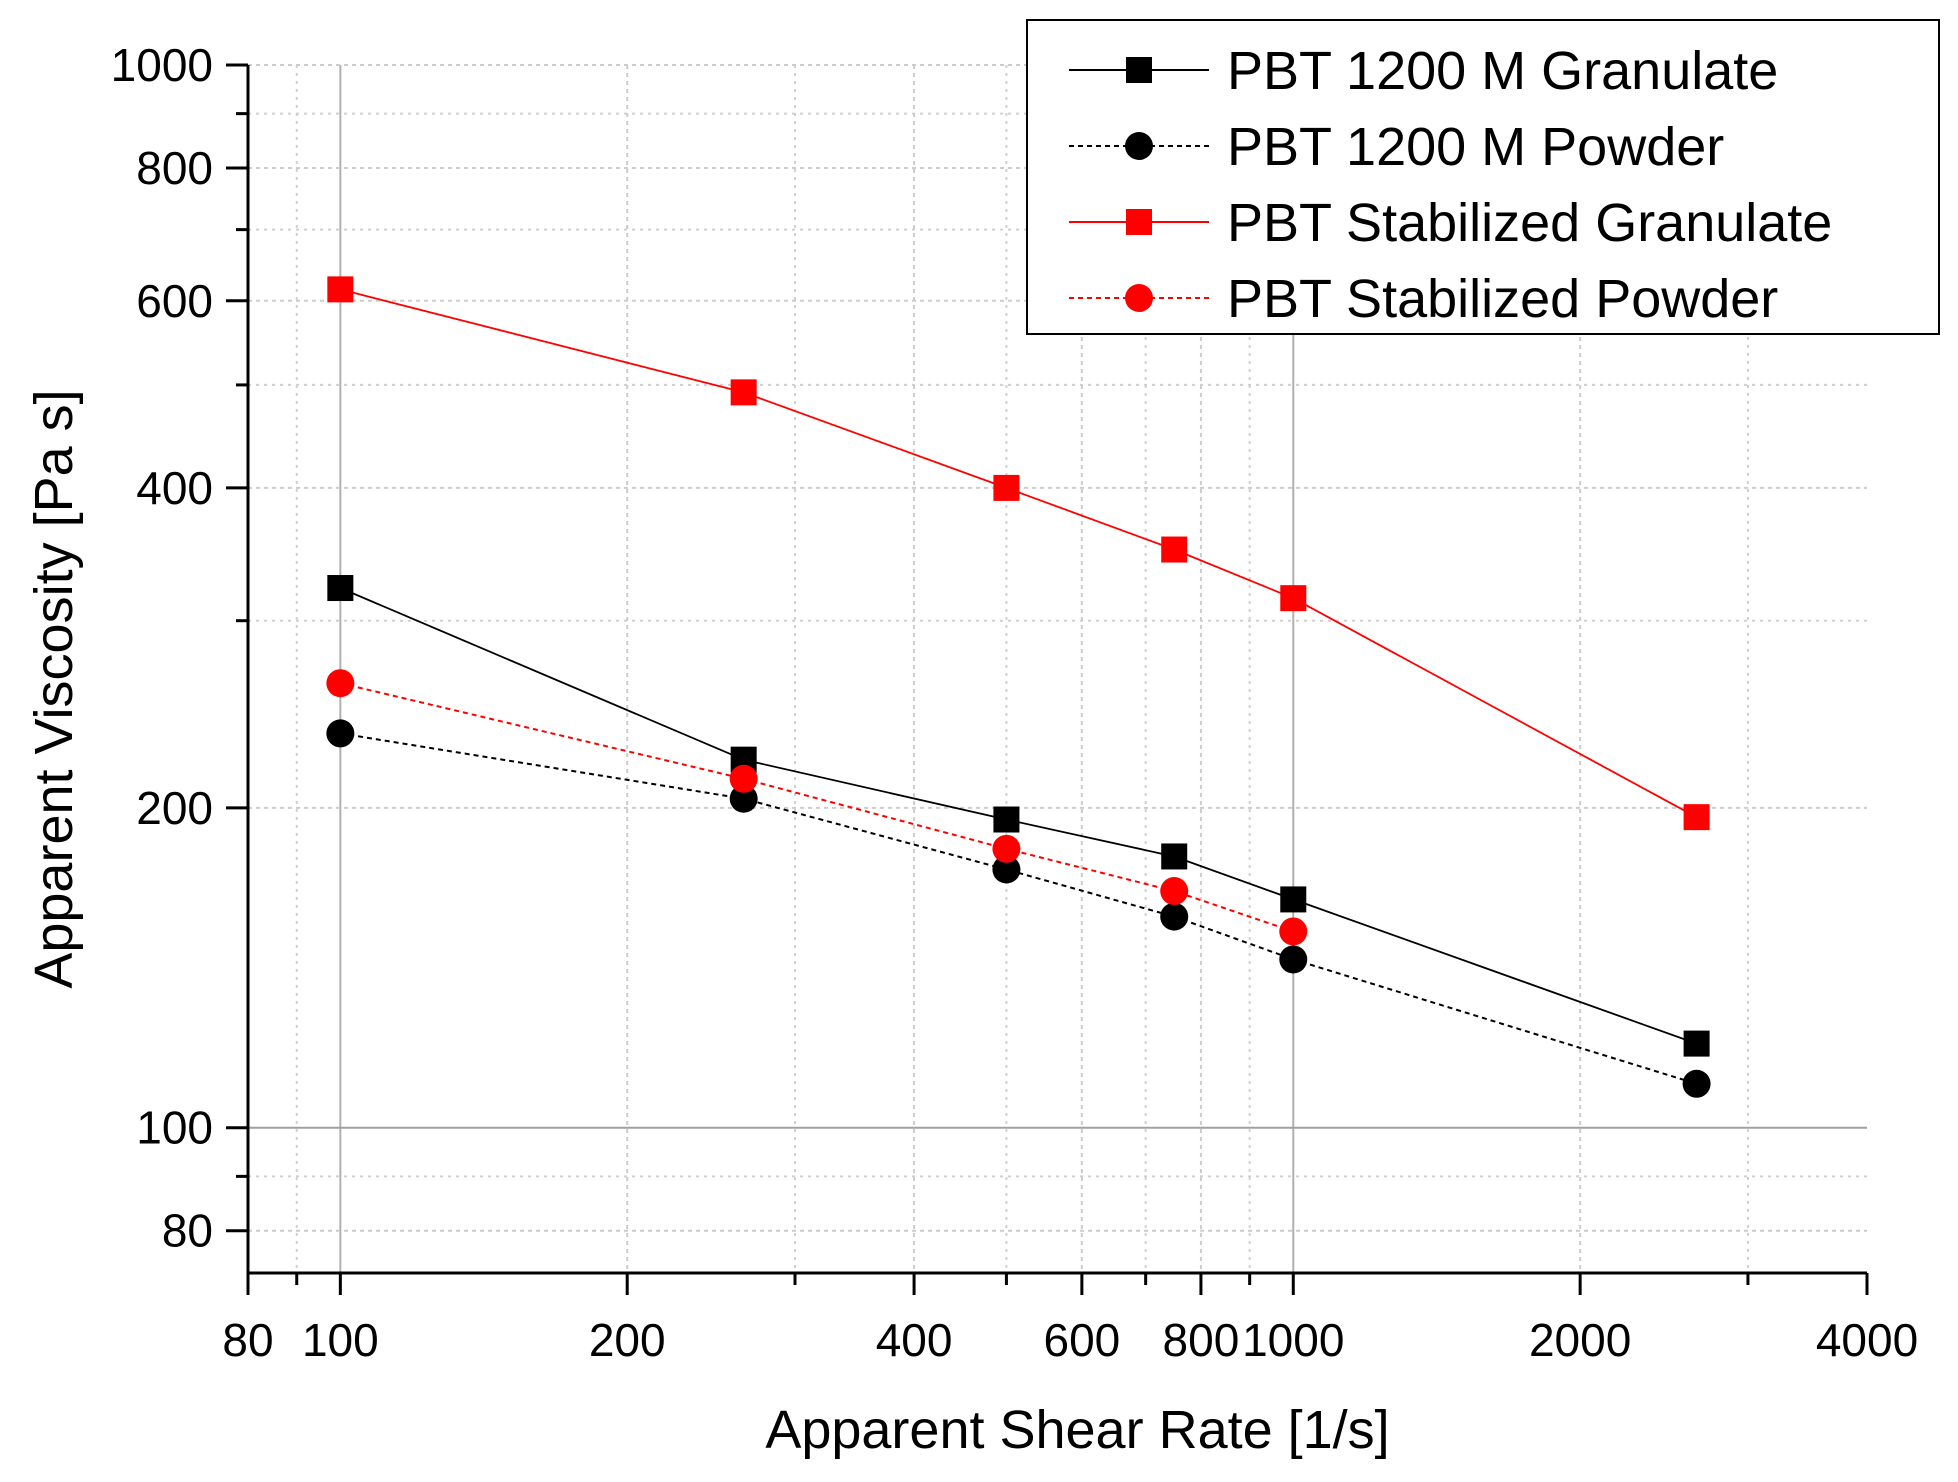  What do you see at coordinates (1867, 1340) in the screenshot?
I see `x-tick-label: 4000` at bounding box center [1867, 1340].